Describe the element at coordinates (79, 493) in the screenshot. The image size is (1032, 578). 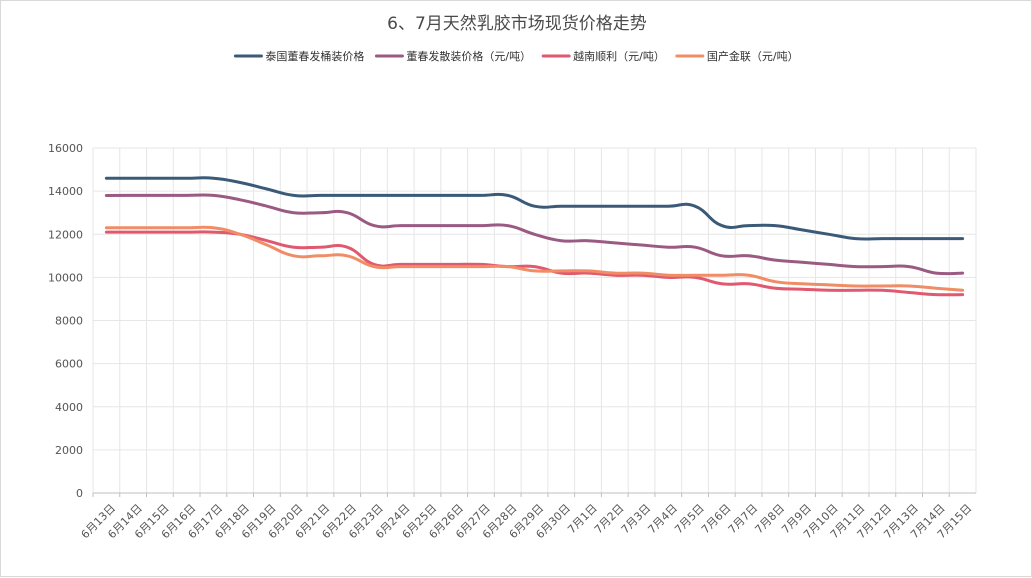
I see `y-tick-label: 0` at that location.